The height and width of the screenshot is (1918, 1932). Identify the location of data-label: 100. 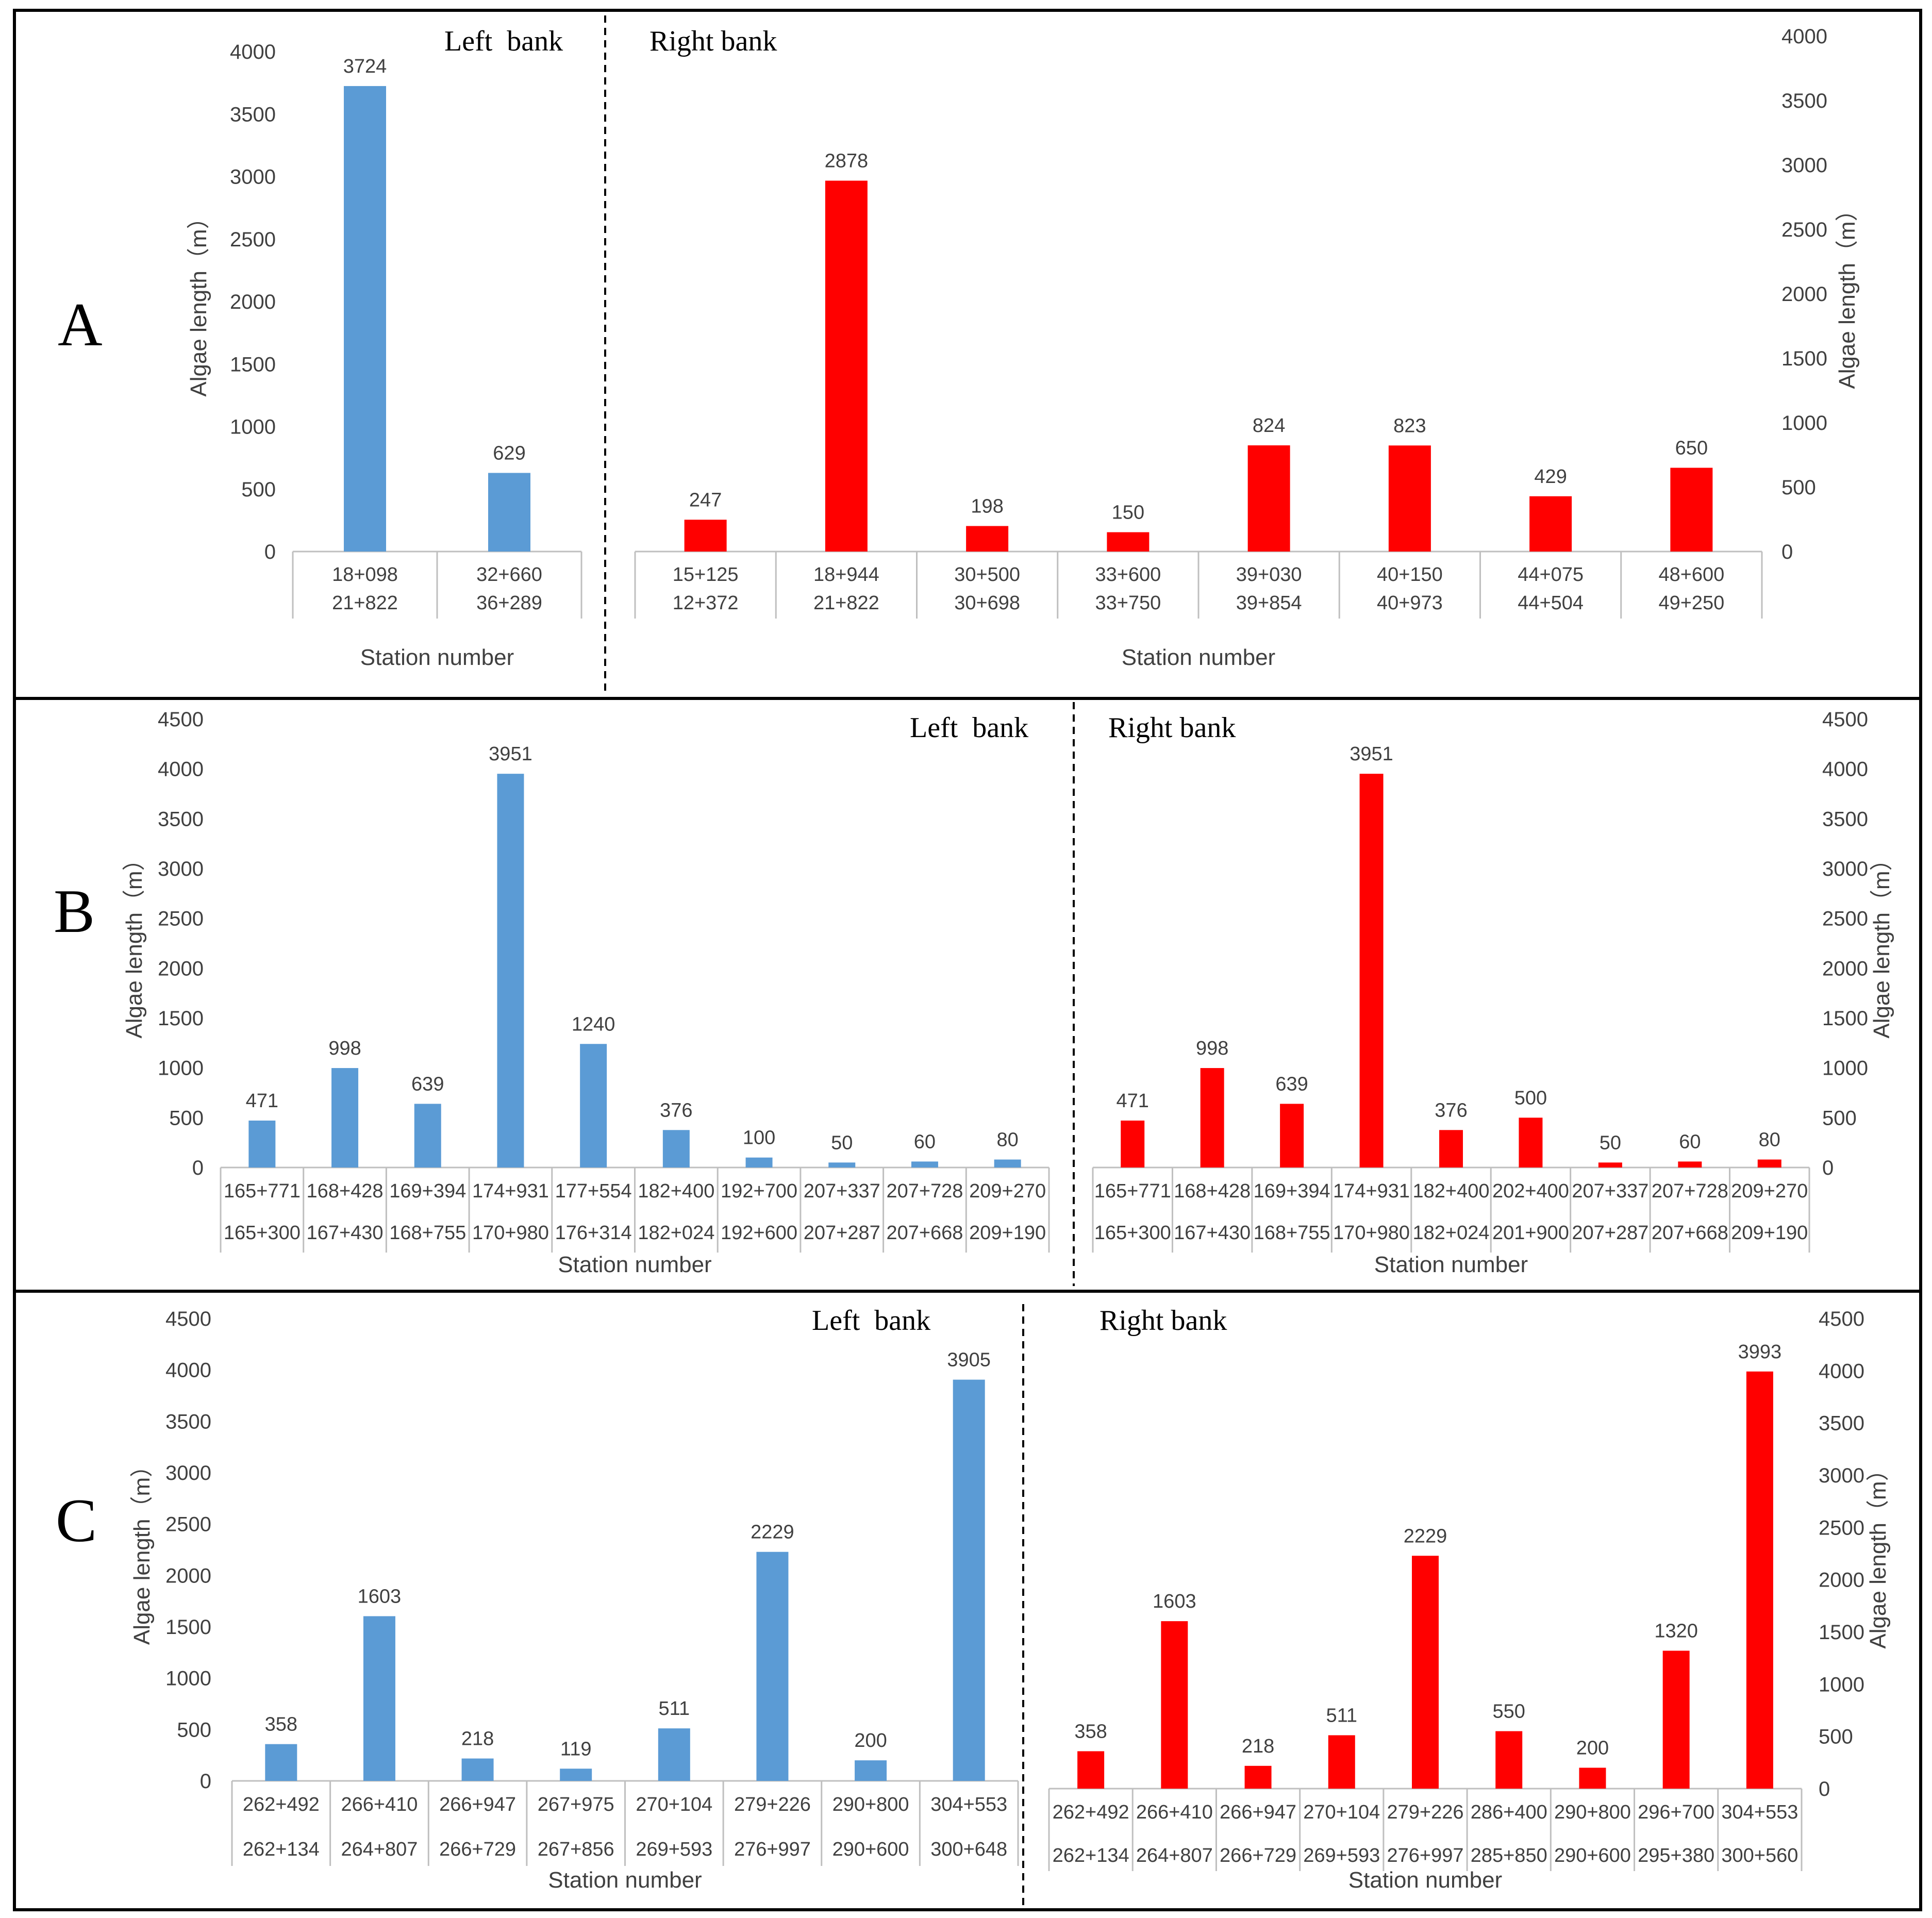
(759, 1138).